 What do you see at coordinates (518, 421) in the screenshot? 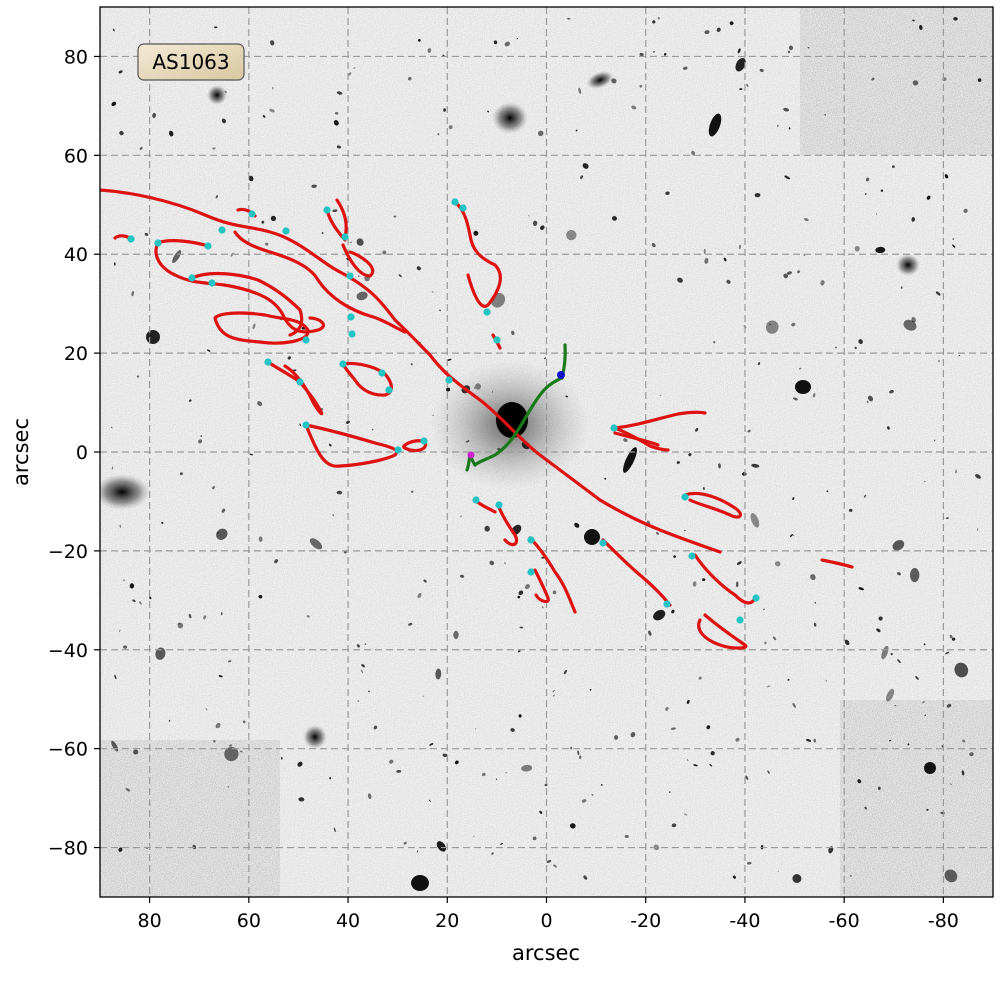
I see `caustic-curve-main` at bounding box center [518, 421].